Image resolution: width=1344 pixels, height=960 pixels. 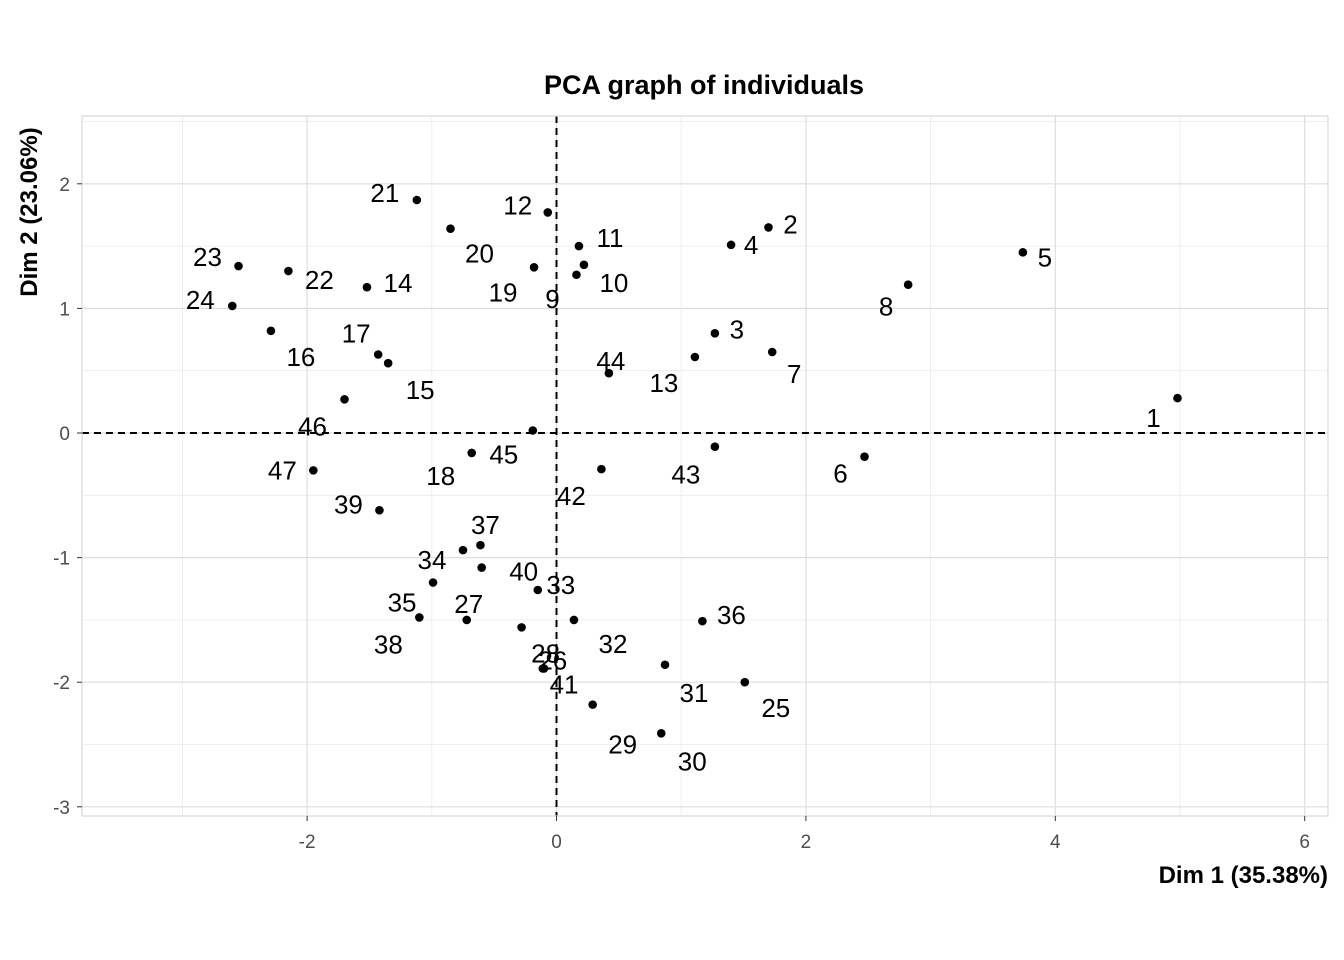 I want to click on y-axis-title: Dim 2 (23.06%), so click(x=29, y=211).